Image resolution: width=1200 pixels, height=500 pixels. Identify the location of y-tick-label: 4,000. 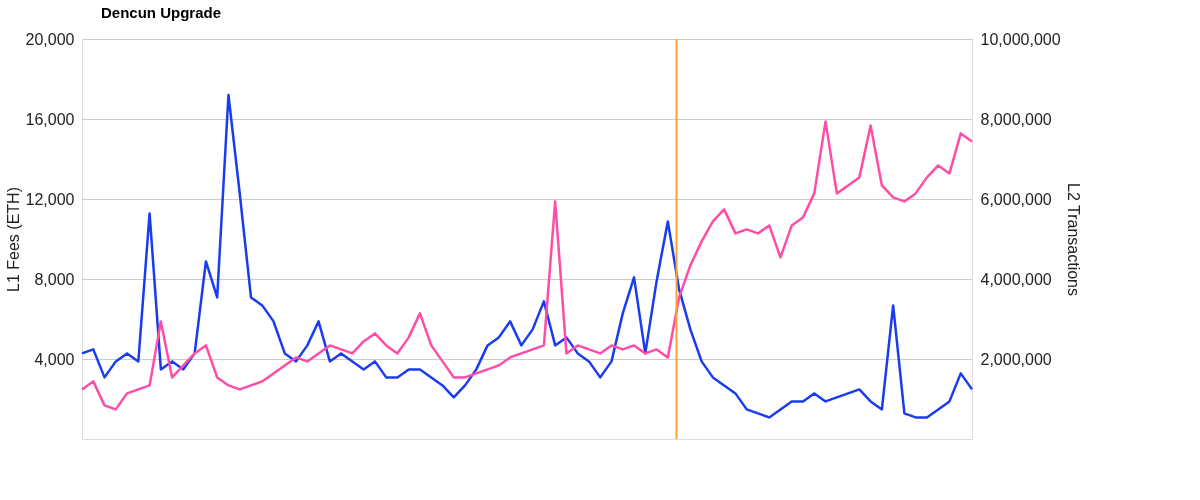
(54, 359).